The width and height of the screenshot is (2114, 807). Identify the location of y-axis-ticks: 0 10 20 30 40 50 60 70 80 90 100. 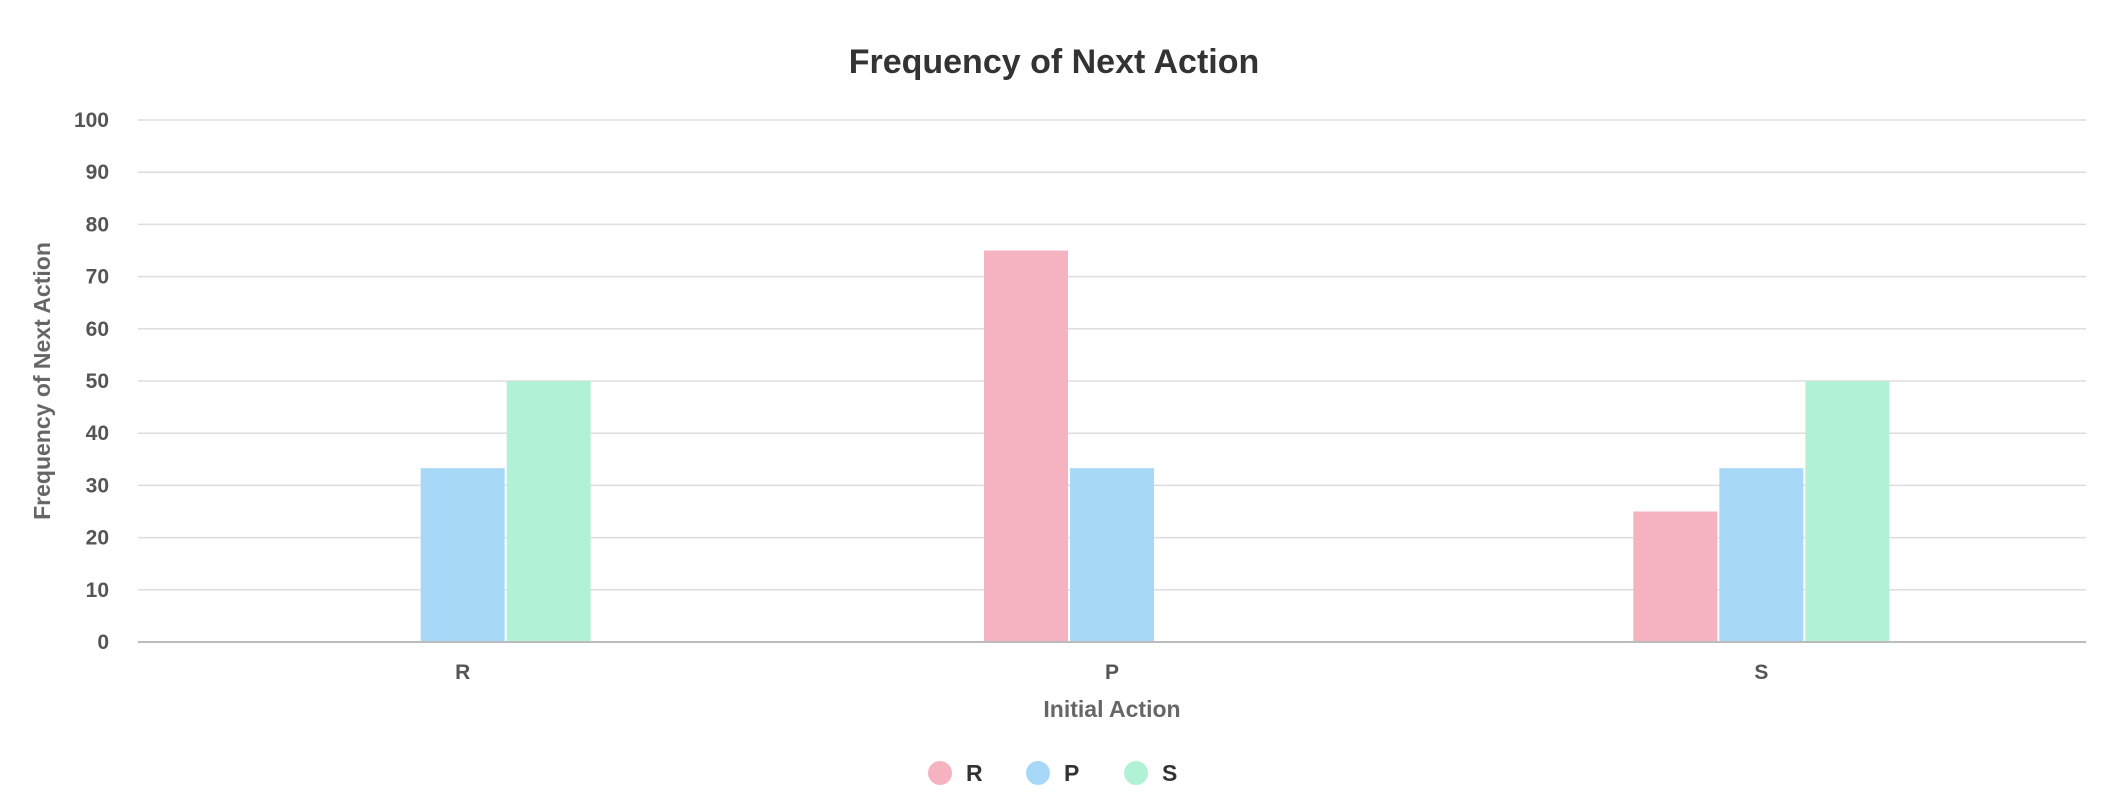
(91, 381).